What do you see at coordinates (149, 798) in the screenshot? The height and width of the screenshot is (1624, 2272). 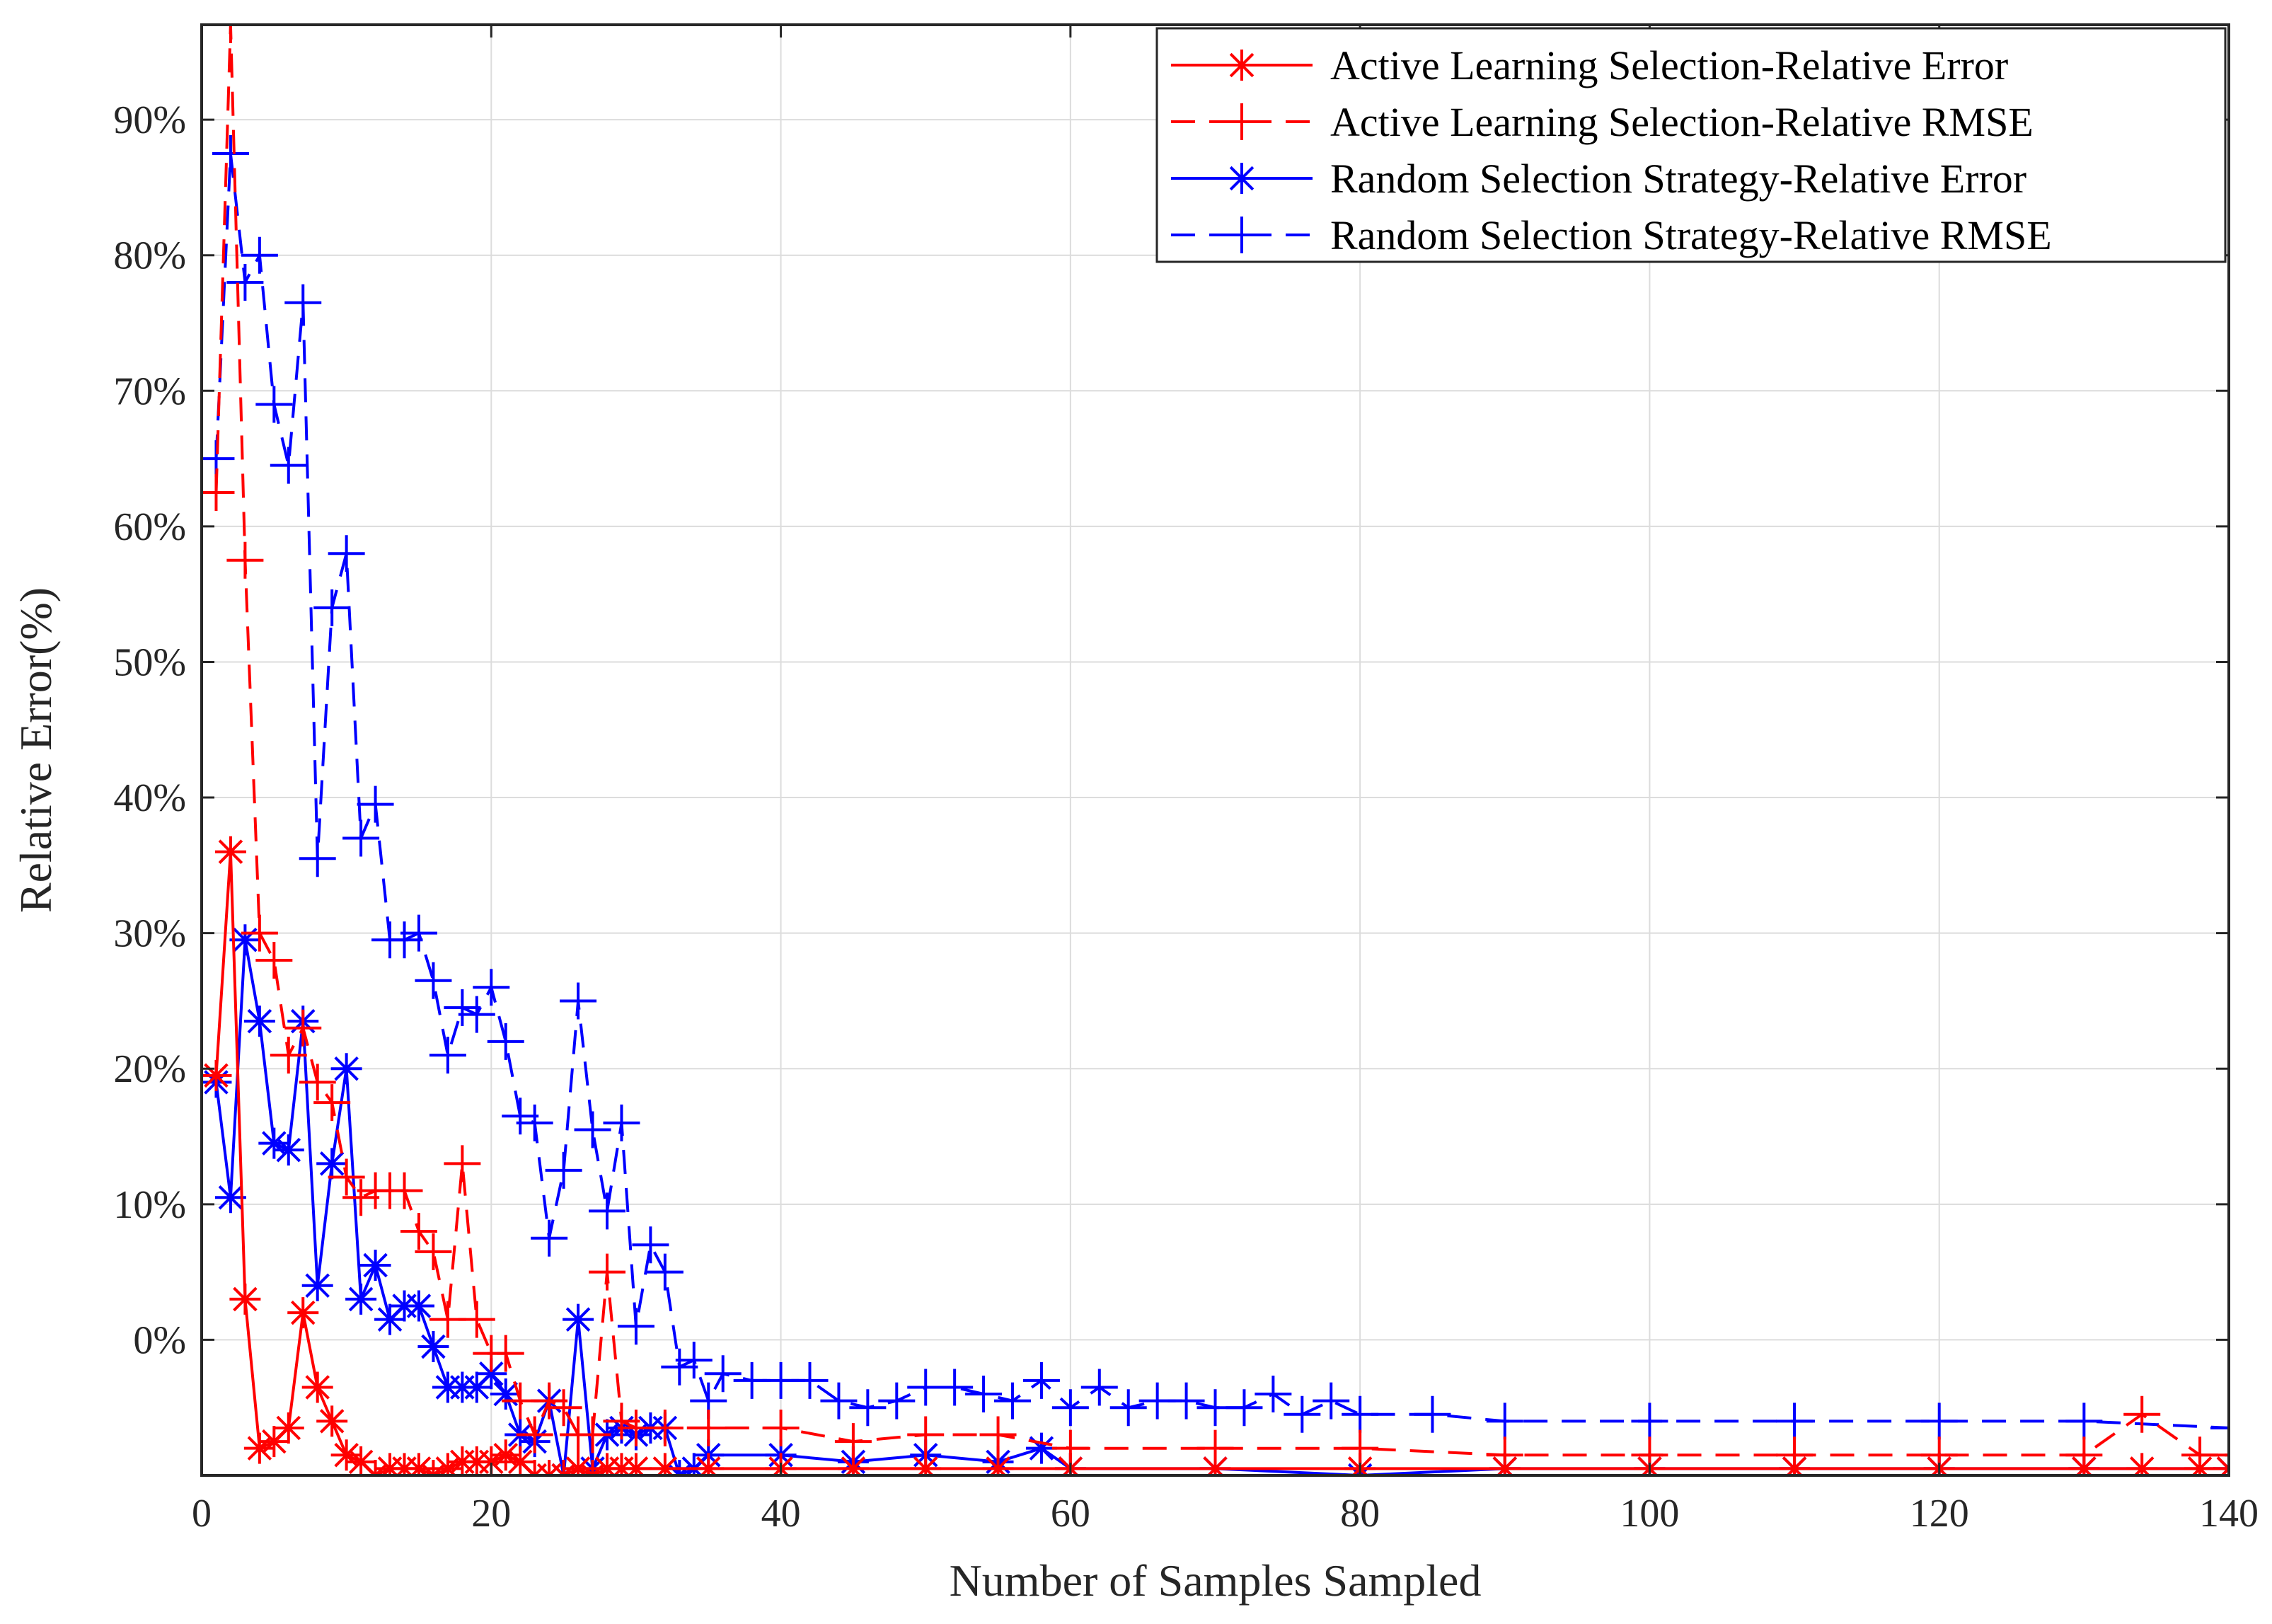 I see `y-tick-label: 40%` at bounding box center [149, 798].